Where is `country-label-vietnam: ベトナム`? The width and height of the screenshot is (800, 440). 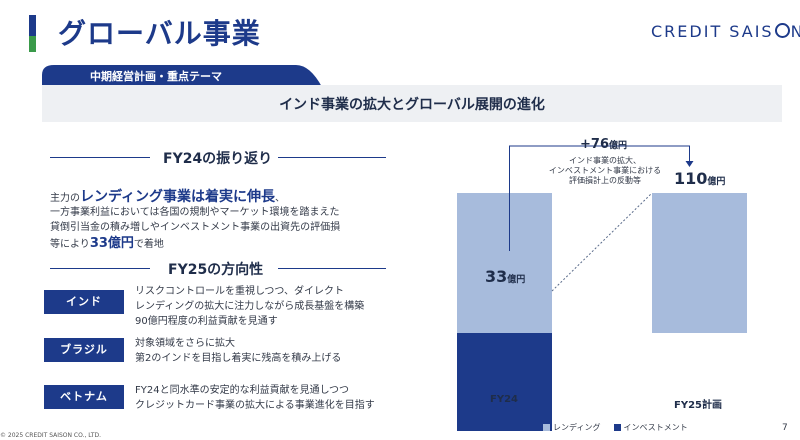
country-label-vietnam: ベトナム is located at coordinates (84, 397).